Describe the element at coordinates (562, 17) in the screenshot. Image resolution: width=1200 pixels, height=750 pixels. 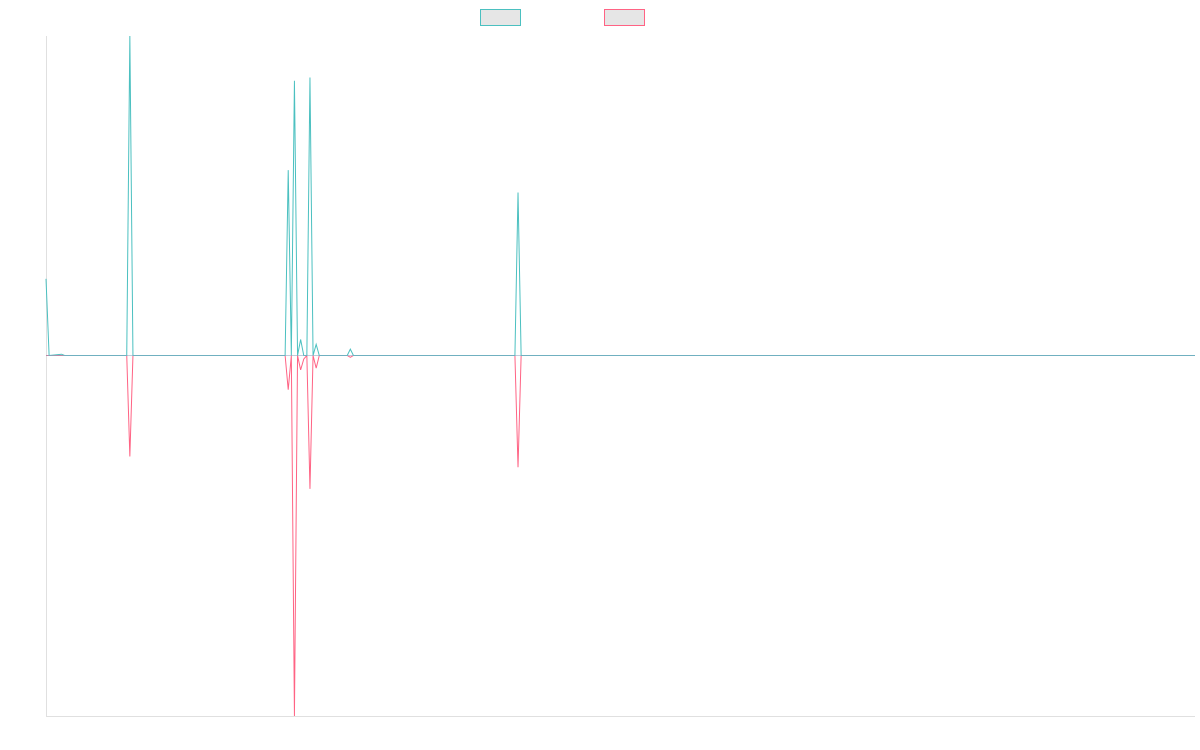
I see `chart-legend` at that location.